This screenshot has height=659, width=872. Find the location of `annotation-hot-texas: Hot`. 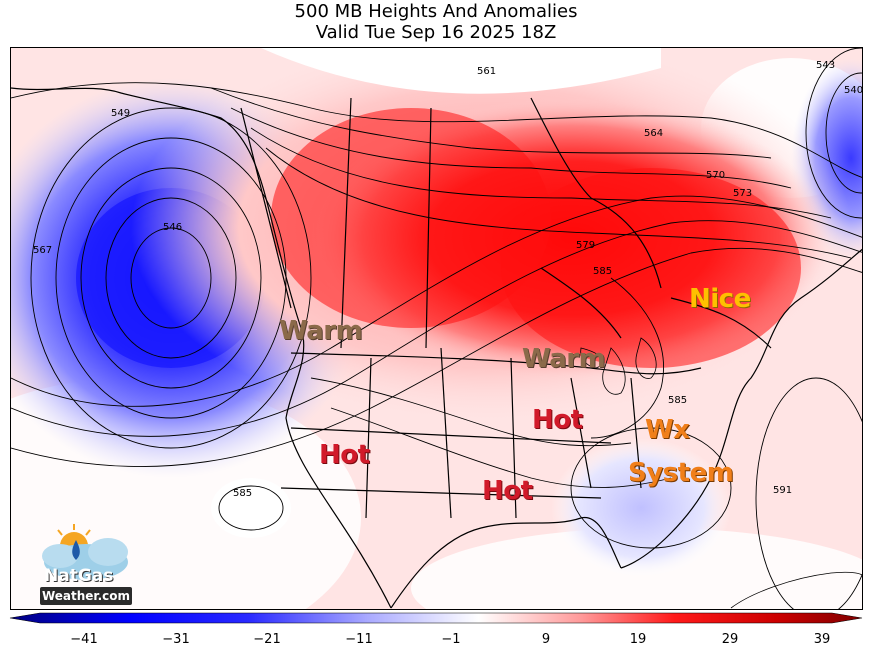

annotation-hot-texas: Hot is located at coordinates (507, 491).